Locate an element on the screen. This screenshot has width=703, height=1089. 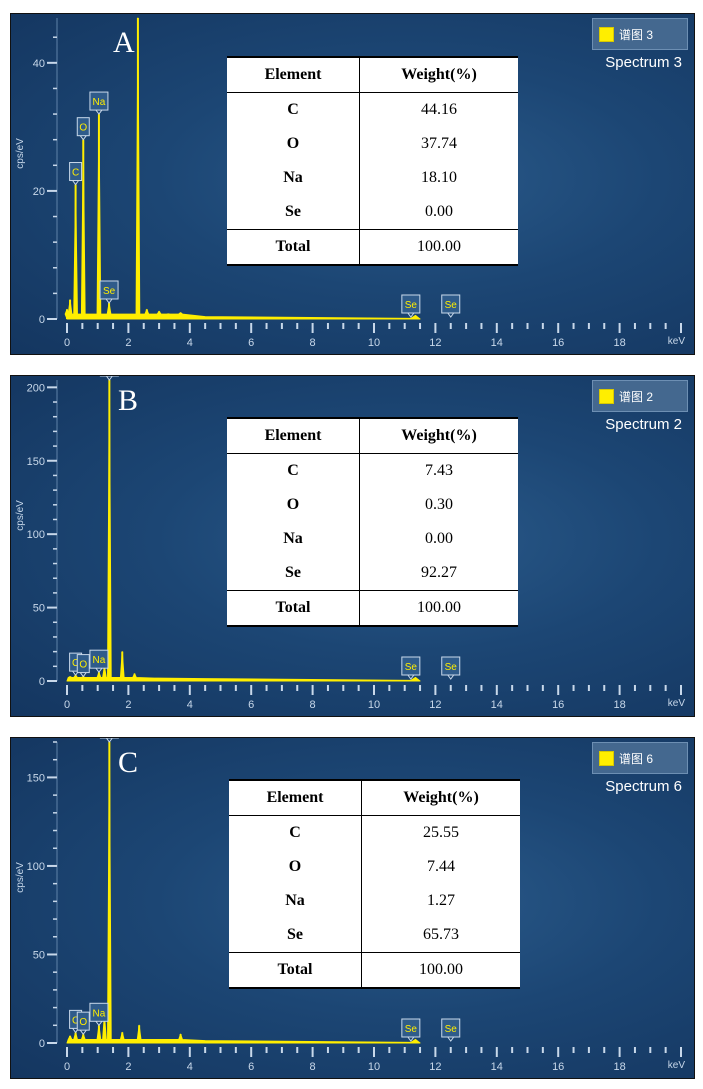
y-tick-label: 200 is located at coordinates (36, 388).